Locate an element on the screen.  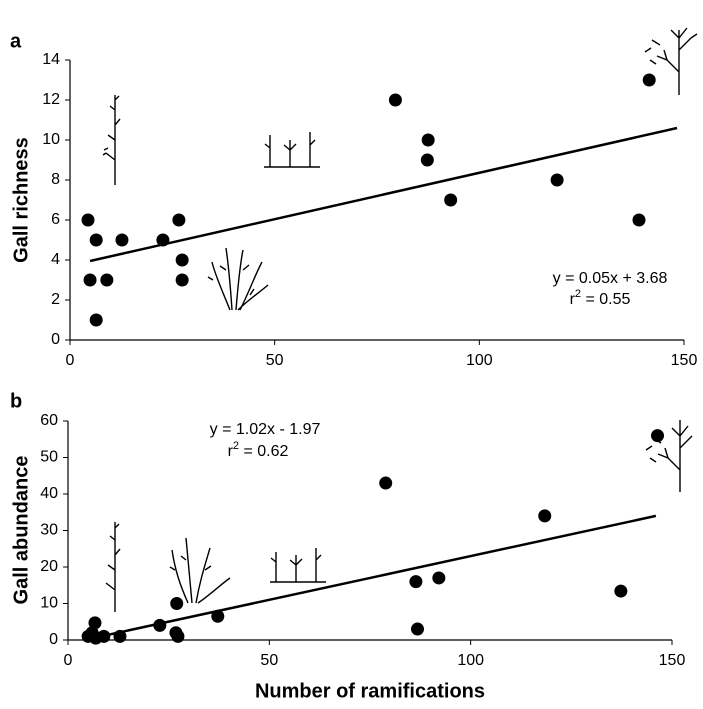
r-squared: r2 = 0.55 is located at coordinates (600, 298).